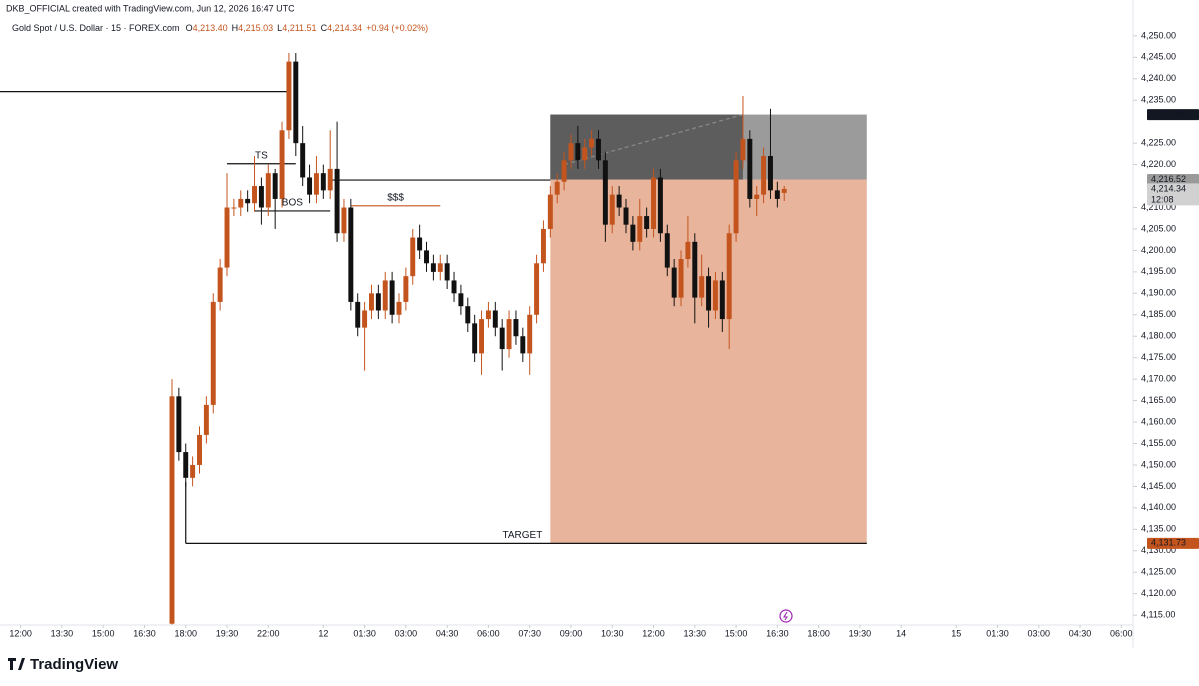  Describe the element at coordinates (235, 28) in the screenshot. I see `ohlc-key: H` at that location.